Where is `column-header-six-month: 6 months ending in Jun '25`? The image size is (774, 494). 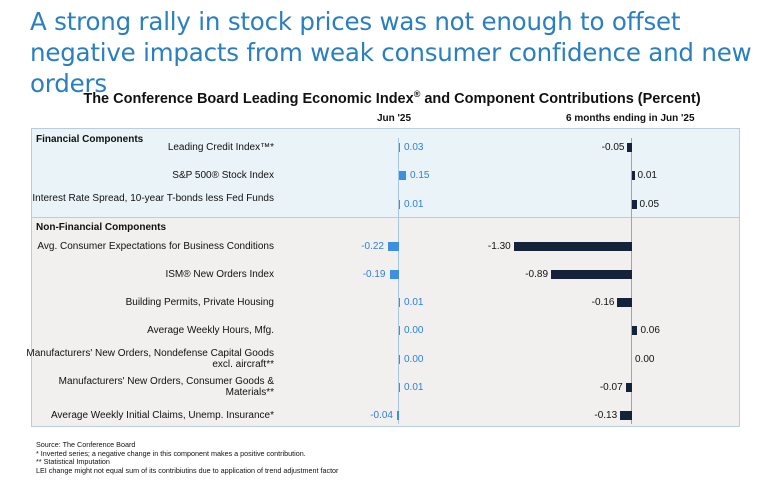
column-header-six-month: 6 months ending in Jun '25 is located at coordinates (630, 118).